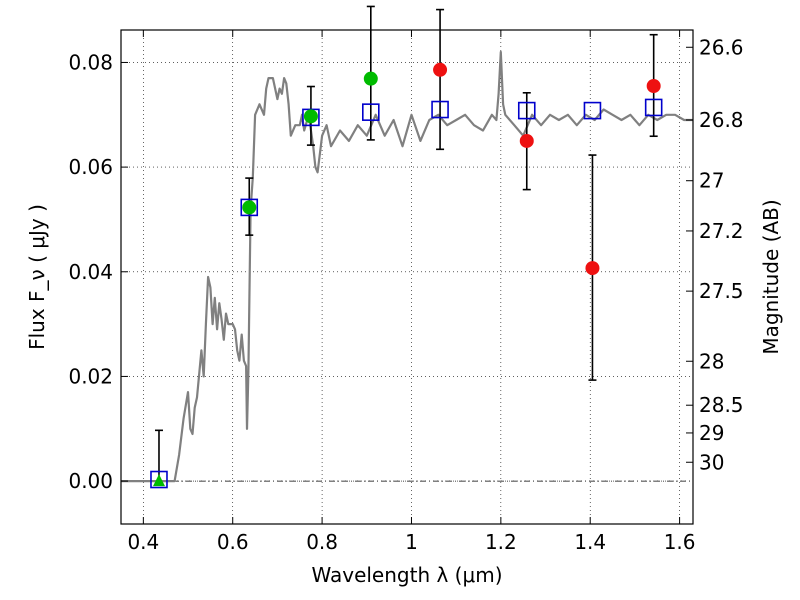 This screenshot has width=800, height=600. What do you see at coordinates (590, 542) in the screenshot?
I see `x-tick-label: 1.4` at bounding box center [590, 542].